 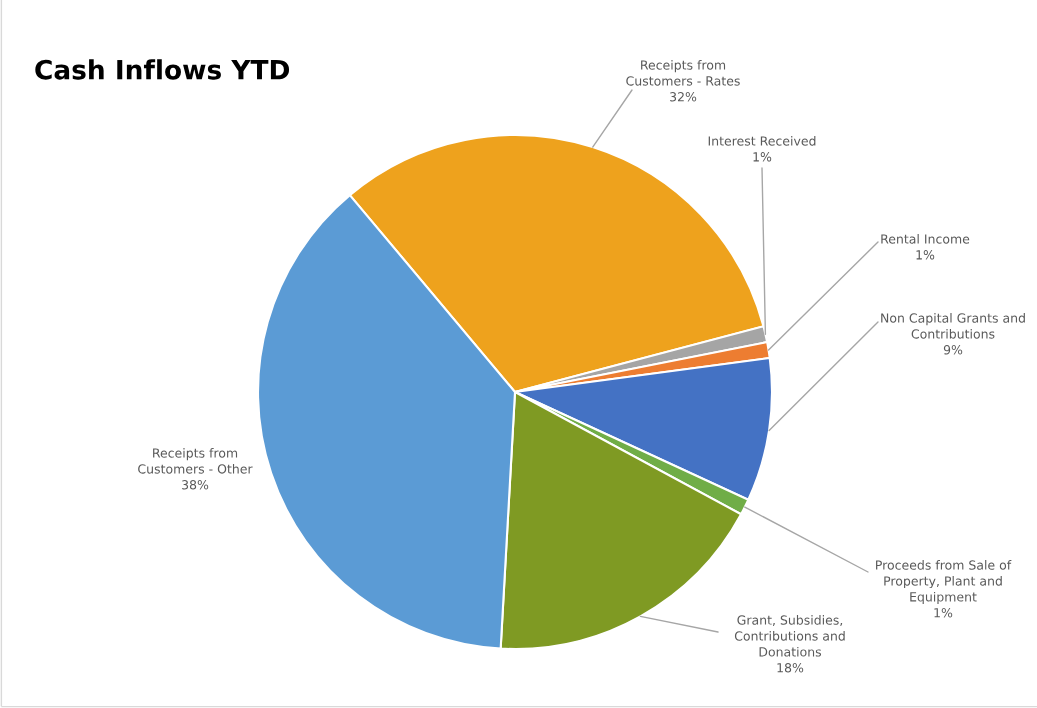 I want to click on data-label: 38%, so click(x=195, y=485).